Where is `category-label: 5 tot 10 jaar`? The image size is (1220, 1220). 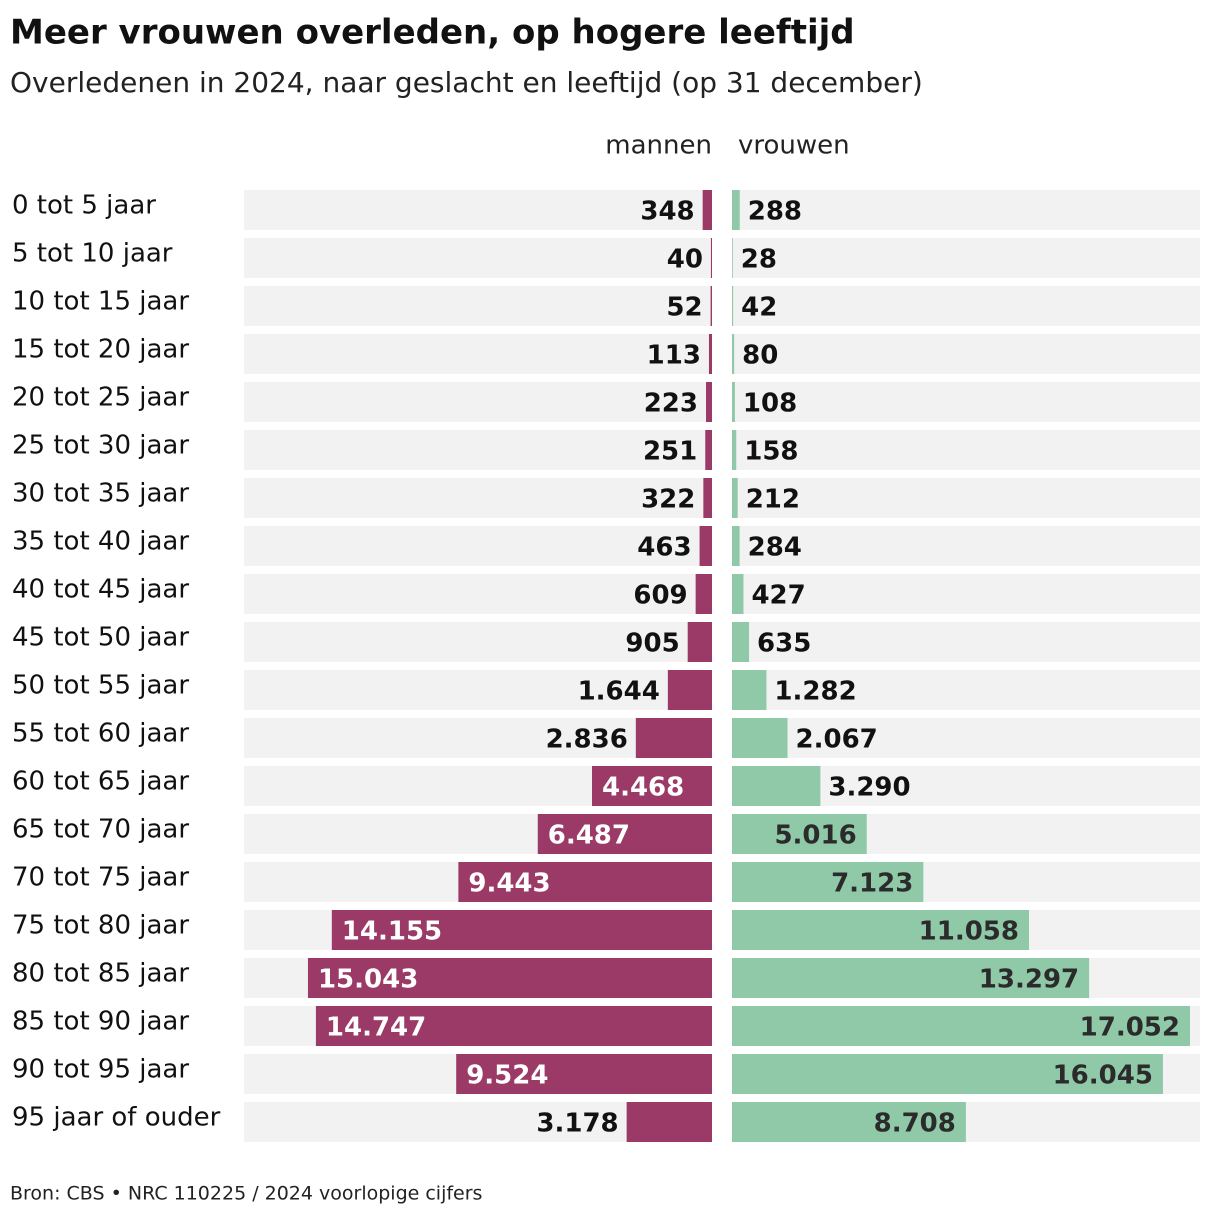 category-label: 5 tot 10 jaar is located at coordinates (92, 254).